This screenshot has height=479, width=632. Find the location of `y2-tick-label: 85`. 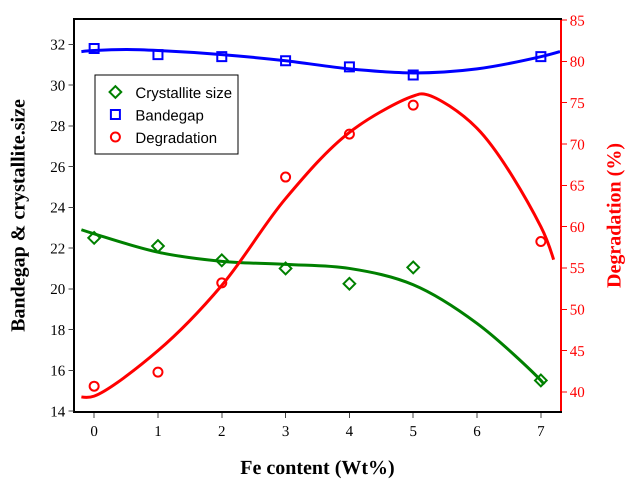

y2-tick-label: 85 is located at coordinates (577, 21).